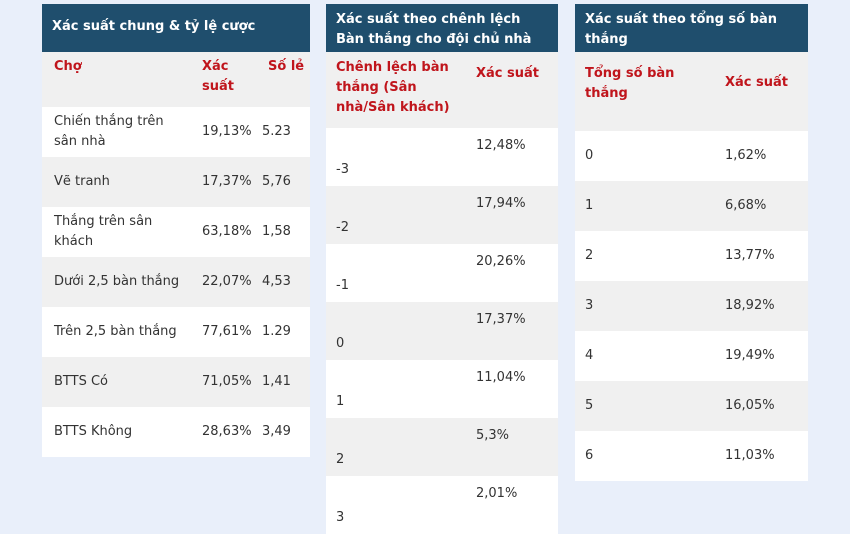 Image resolution: width=850 pixels, height=534 pixels. Describe the element at coordinates (283, 132) in the screenshot. I see `odds-cell: 5.23` at that location.